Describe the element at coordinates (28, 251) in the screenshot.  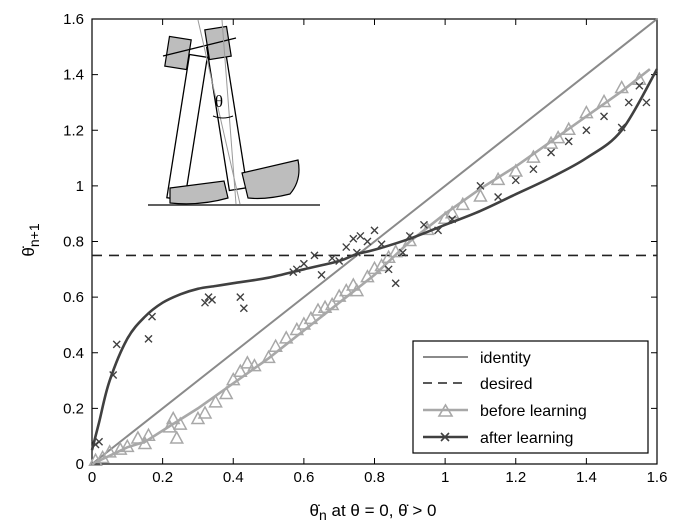
I see `y-axis-label-base: θ̇` at that location.